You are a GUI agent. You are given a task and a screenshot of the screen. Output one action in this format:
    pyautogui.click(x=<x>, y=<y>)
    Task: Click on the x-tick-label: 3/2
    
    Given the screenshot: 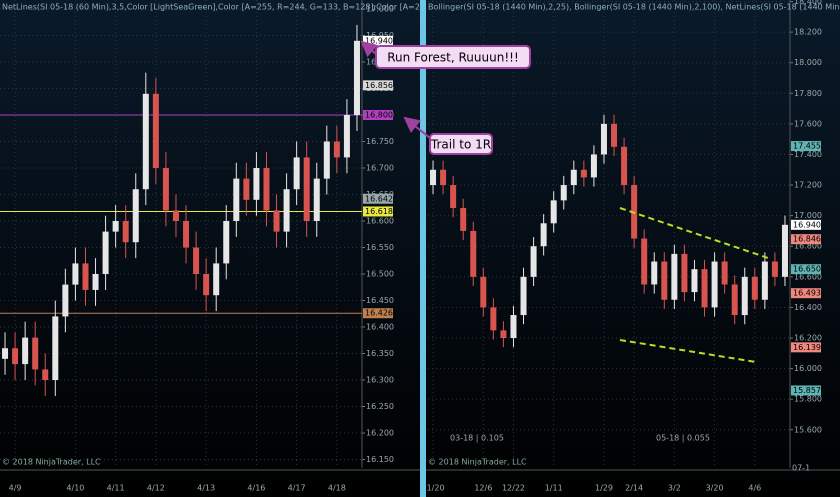 What is the action you would take?
    pyautogui.click(x=674, y=488)
    